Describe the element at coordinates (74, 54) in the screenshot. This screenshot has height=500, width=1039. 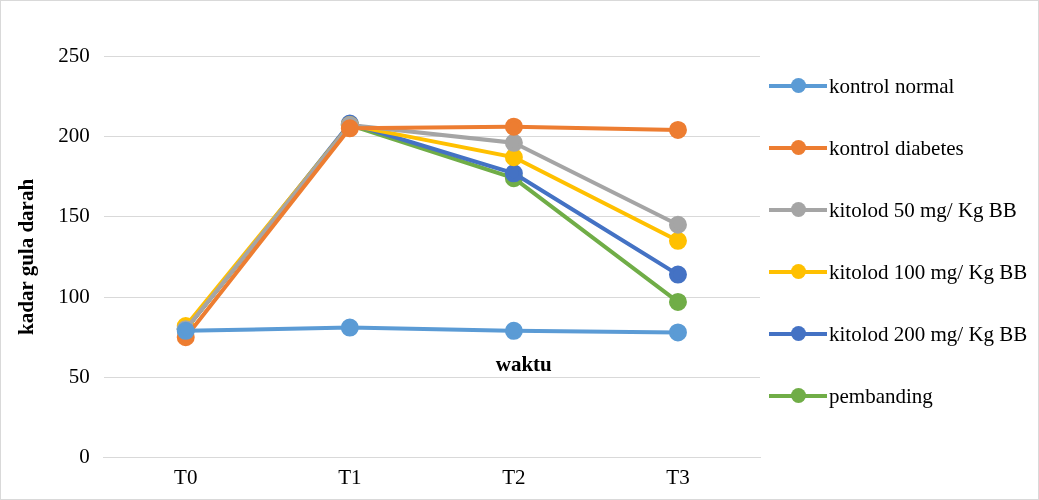
I see `y-tick-label: 250` at that location.